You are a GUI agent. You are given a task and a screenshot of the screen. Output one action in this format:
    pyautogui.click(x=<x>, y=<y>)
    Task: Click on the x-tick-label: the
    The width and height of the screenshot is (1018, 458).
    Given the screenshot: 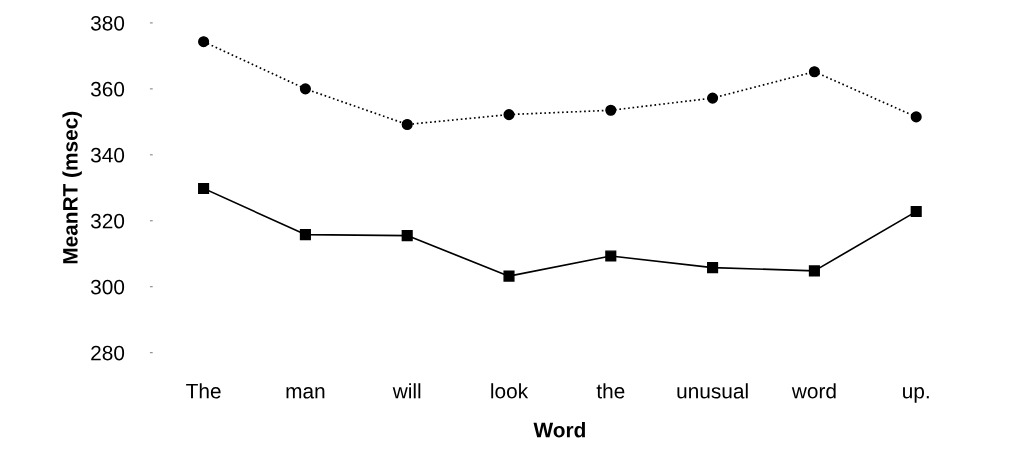 What is the action you would take?
    pyautogui.click(x=610, y=391)
    